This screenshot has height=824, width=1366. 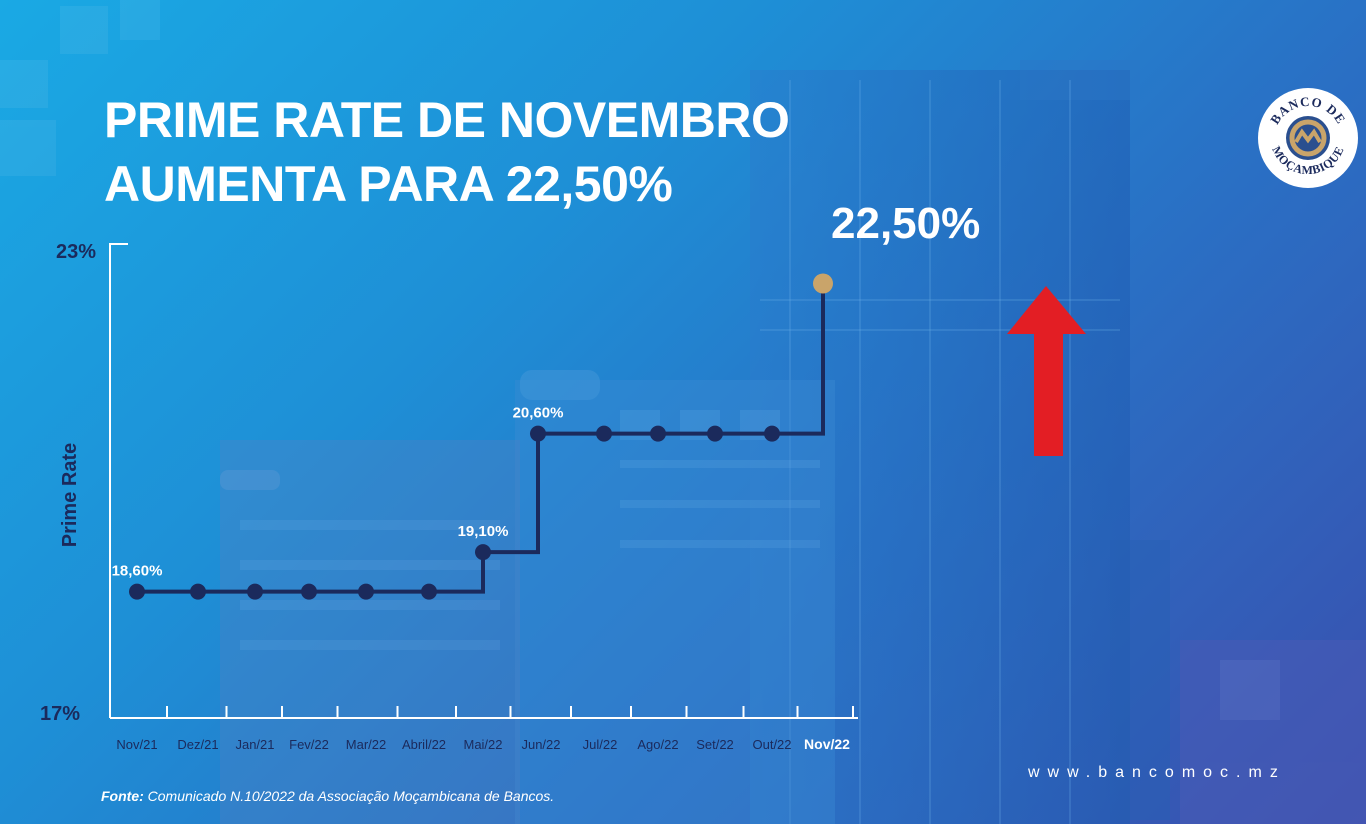 I want to click on y-axis-label: Prime Rate, so click(x=70, y=495).